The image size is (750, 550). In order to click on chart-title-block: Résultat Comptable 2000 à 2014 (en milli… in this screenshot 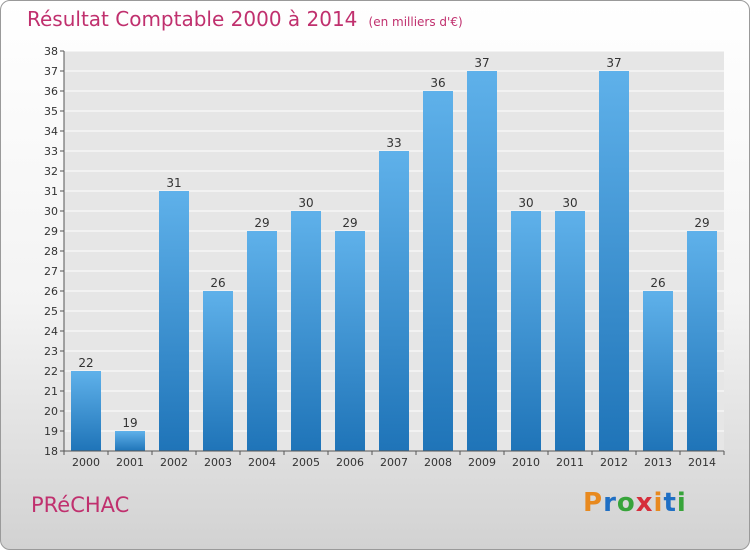, I will do `click(245, 19)`.